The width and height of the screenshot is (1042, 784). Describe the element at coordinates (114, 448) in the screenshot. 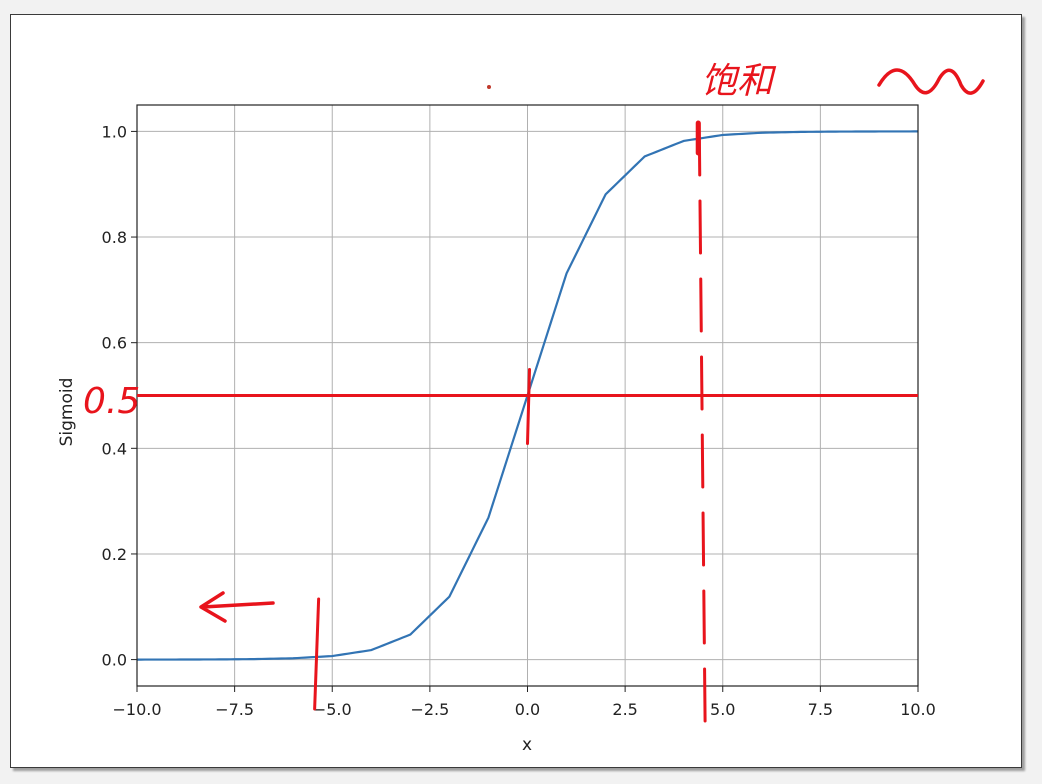

I see `y-tick-label: 0.4` at that location.